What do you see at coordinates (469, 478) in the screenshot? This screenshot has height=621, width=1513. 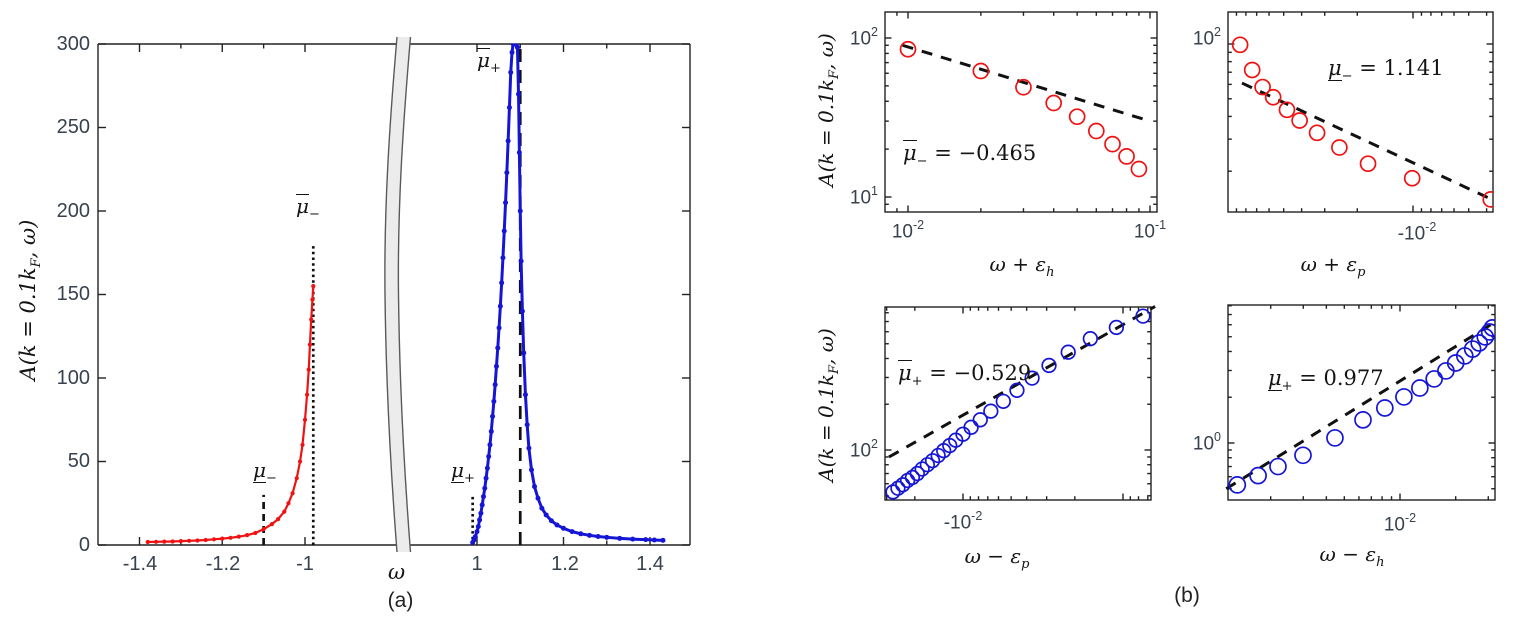 I see `mu-plus-sub: +` at bounding box center [469, 478].